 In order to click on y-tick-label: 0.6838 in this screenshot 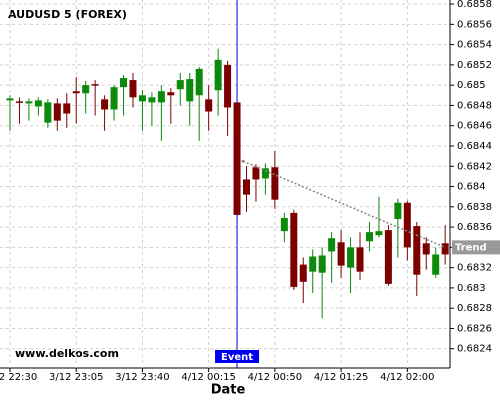, I will do `click(474, 207)`.